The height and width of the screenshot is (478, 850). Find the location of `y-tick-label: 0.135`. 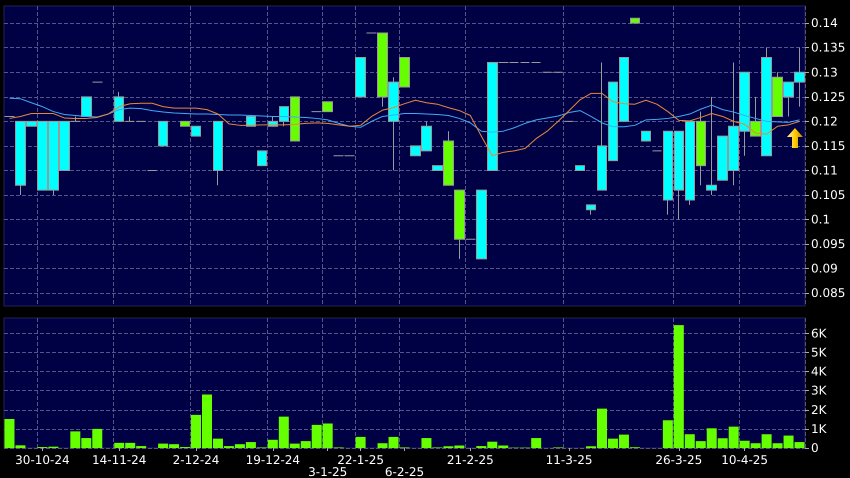

y-tick-label: 0.135 is located at coordinates (828, 47).